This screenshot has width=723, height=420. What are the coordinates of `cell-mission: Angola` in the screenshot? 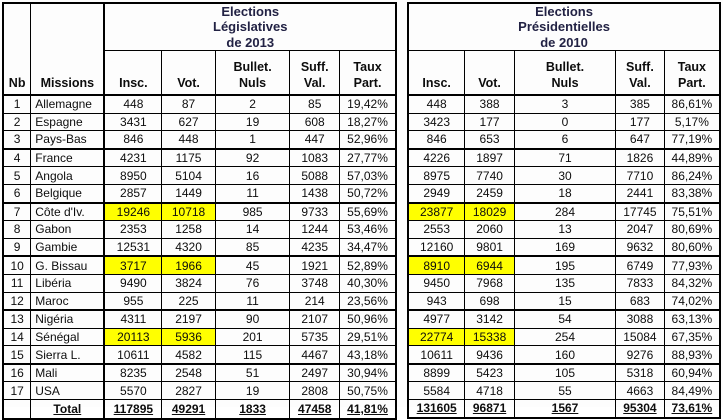 It's located at (67, 175).